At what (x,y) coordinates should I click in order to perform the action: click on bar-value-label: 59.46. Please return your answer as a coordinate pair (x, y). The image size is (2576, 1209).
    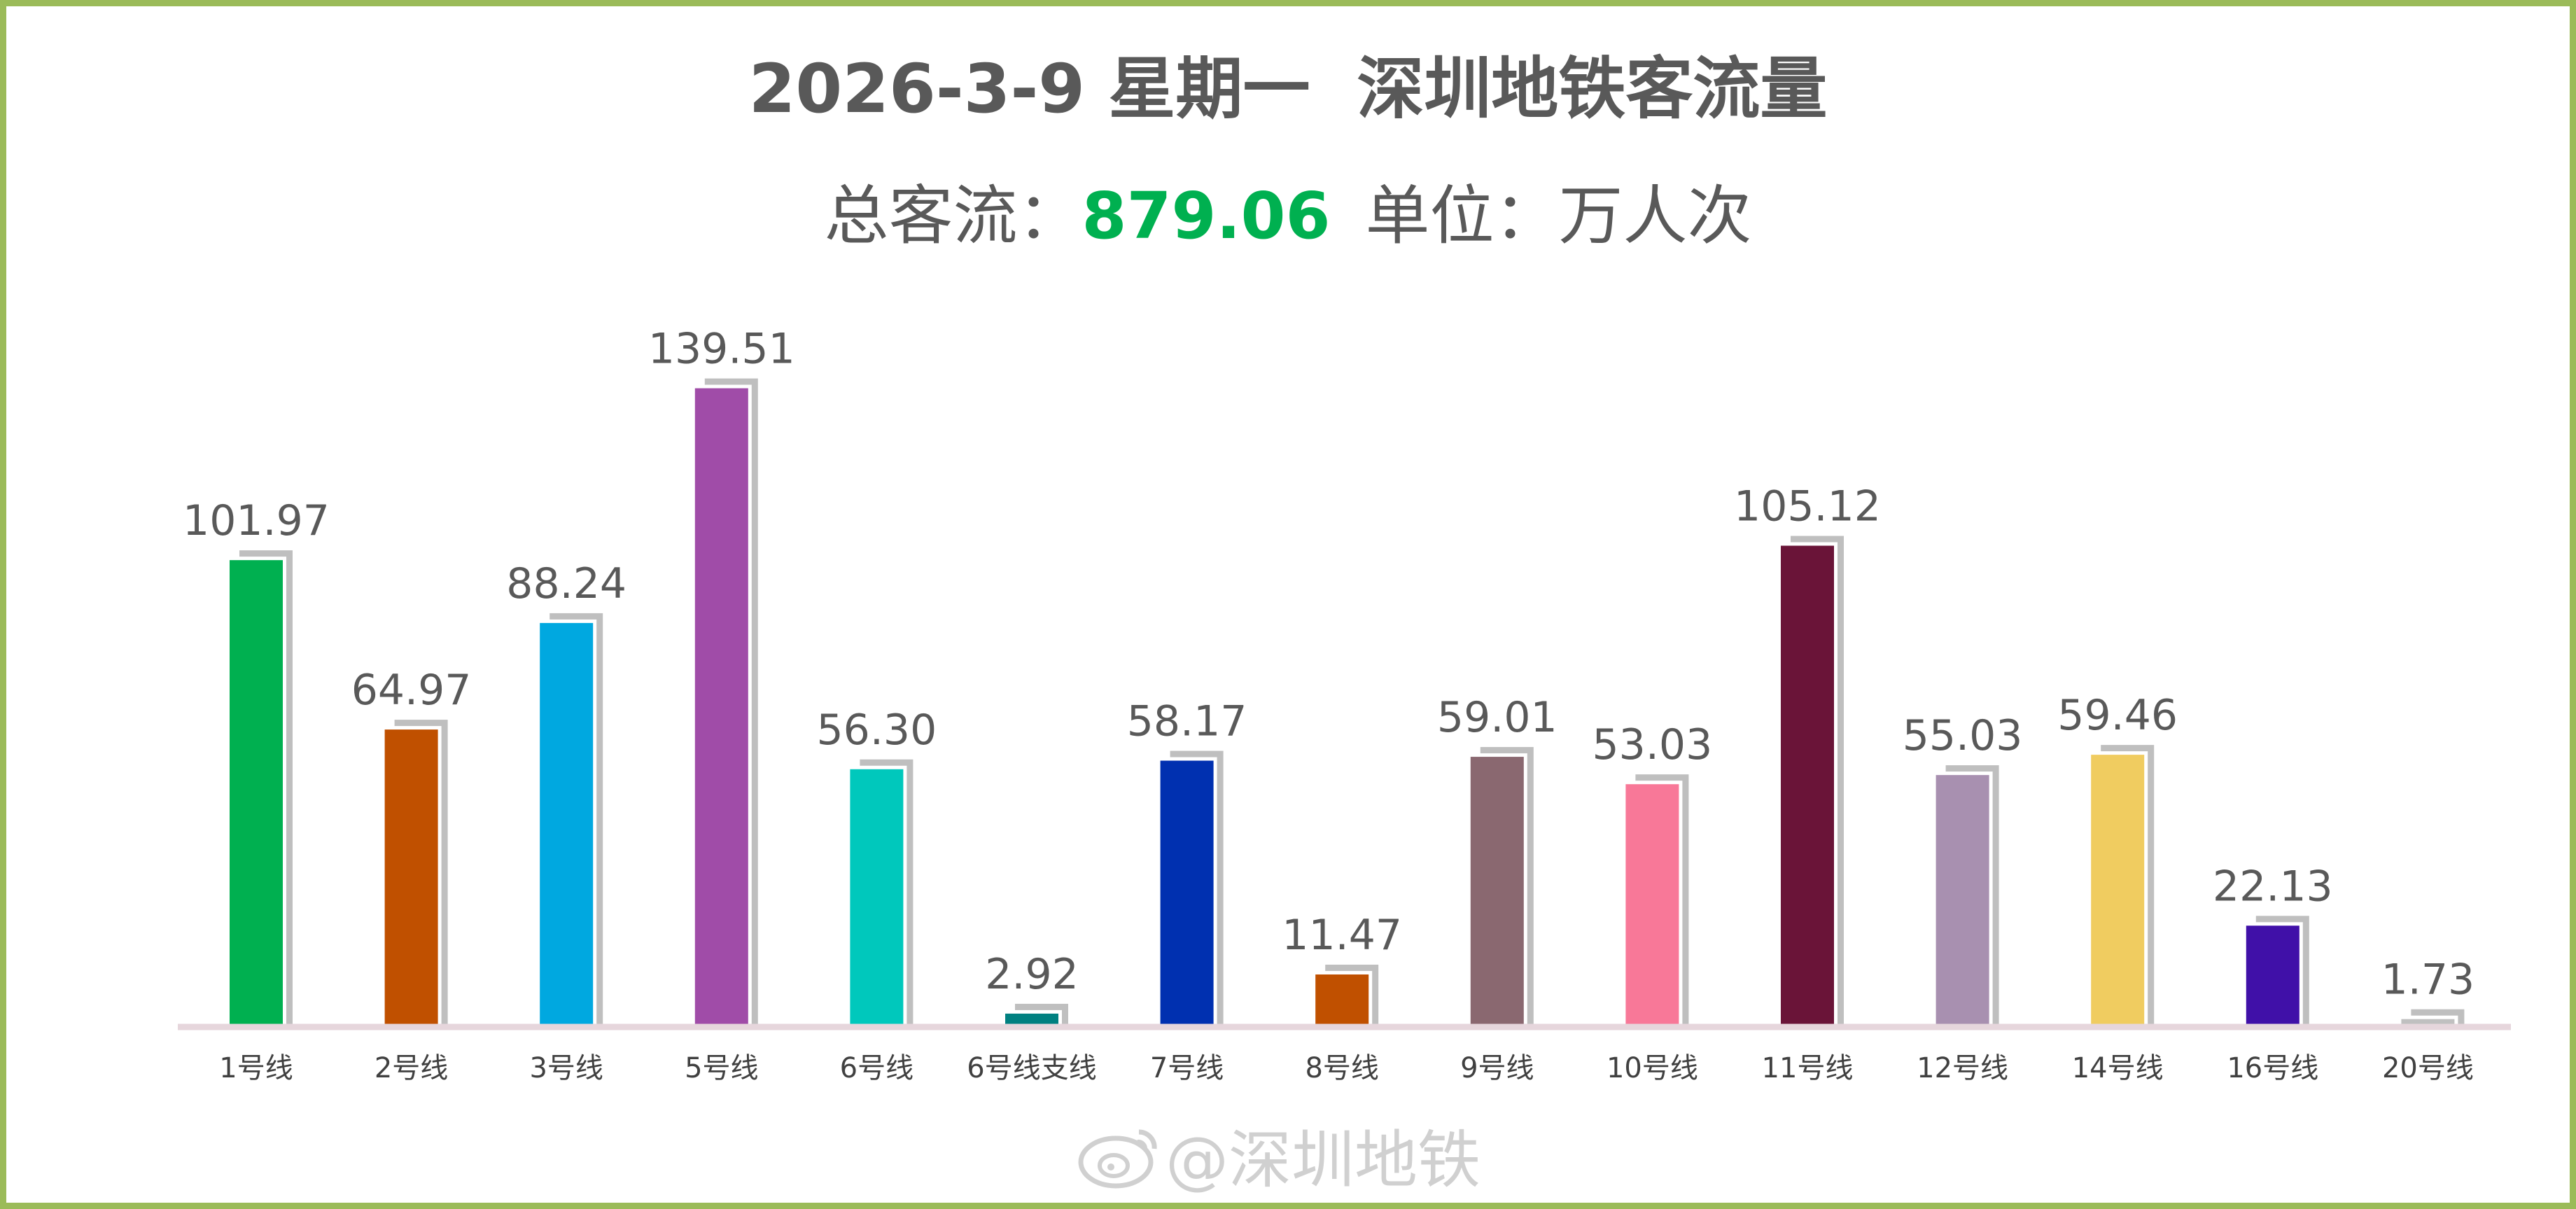
    Looking at the image, I should click on (2117, 715).